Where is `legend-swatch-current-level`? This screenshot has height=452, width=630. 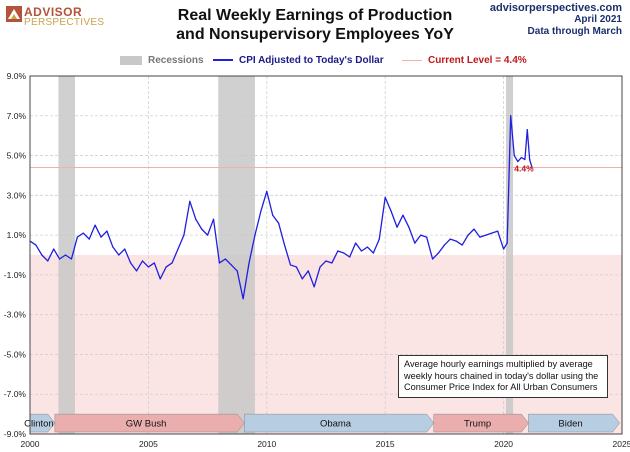 legend-swatch-current-level is located at coordinates (412, 60).